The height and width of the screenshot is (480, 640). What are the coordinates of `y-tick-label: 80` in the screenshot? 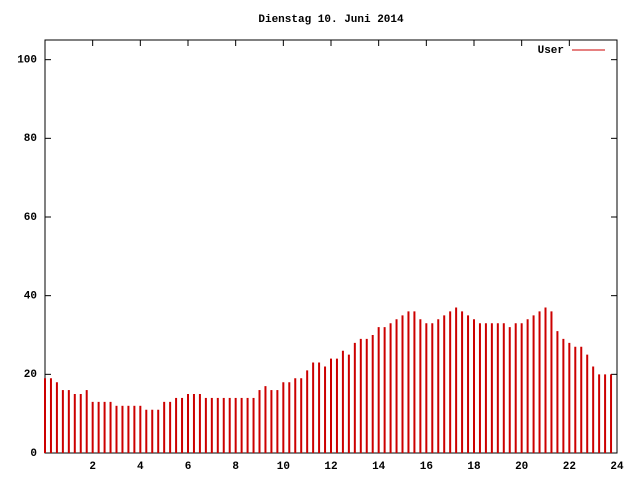 It's located at (30, 139).